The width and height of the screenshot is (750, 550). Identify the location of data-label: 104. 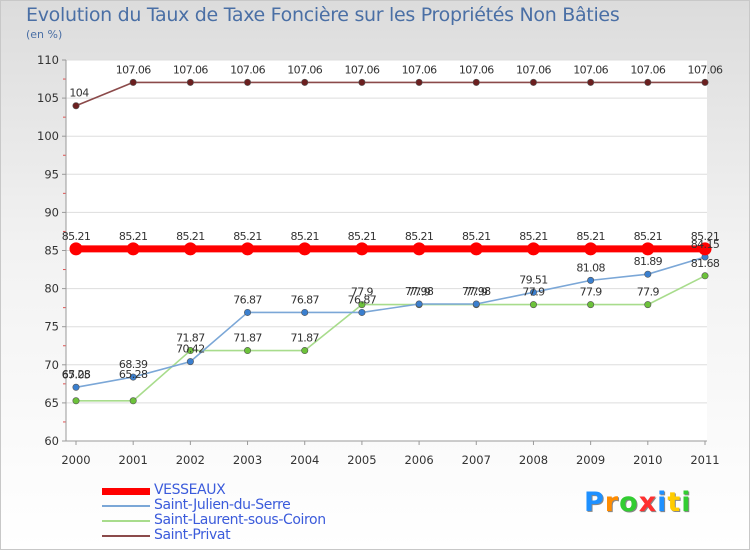
(79, 93).